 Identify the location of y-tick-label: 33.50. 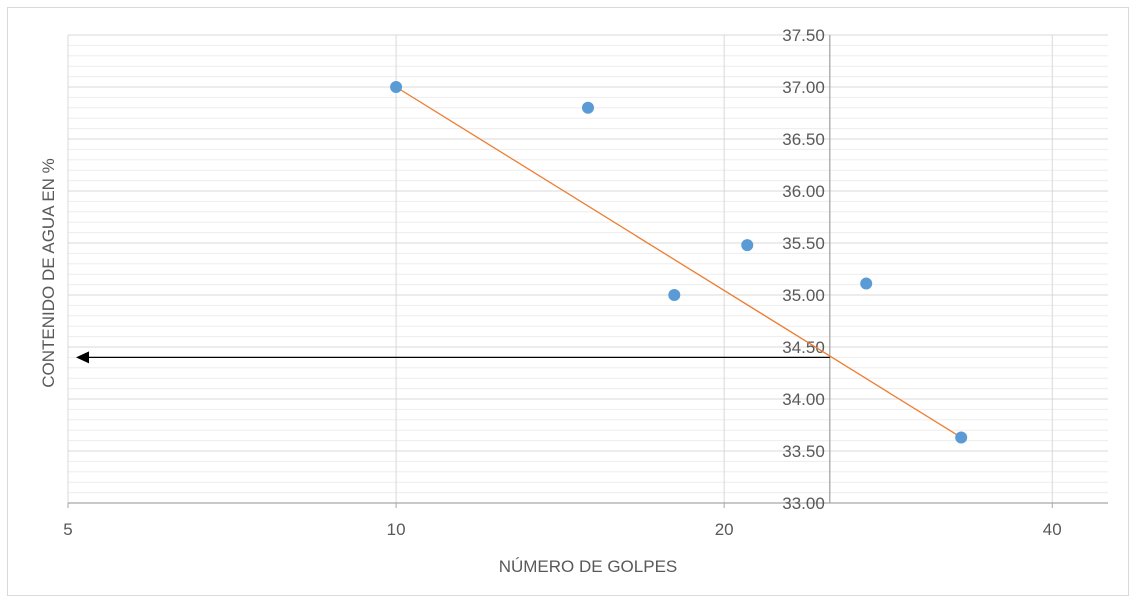
(803, 451).